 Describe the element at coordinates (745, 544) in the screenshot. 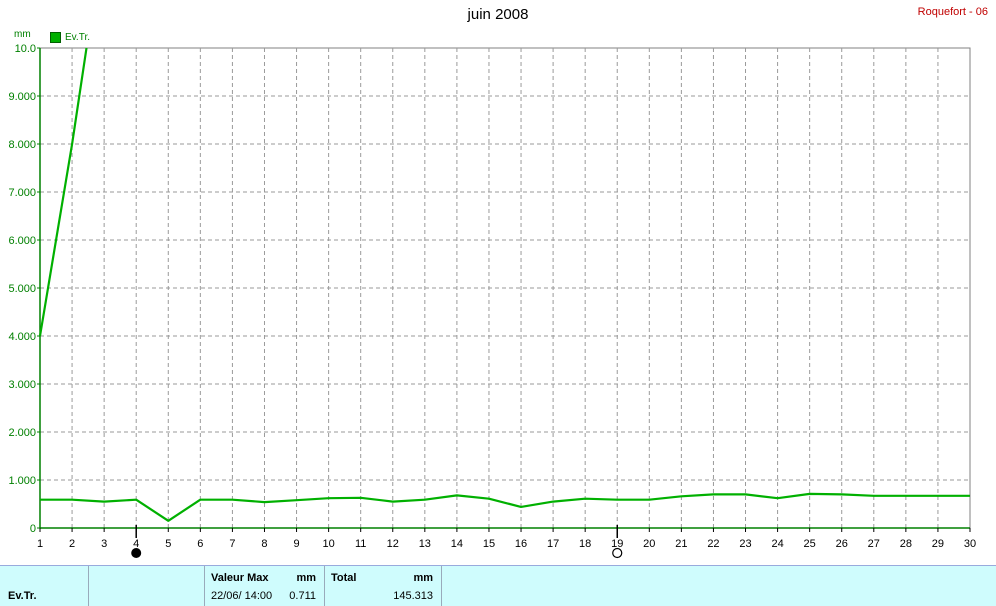

I see `x-tick-label: 23` at that location.